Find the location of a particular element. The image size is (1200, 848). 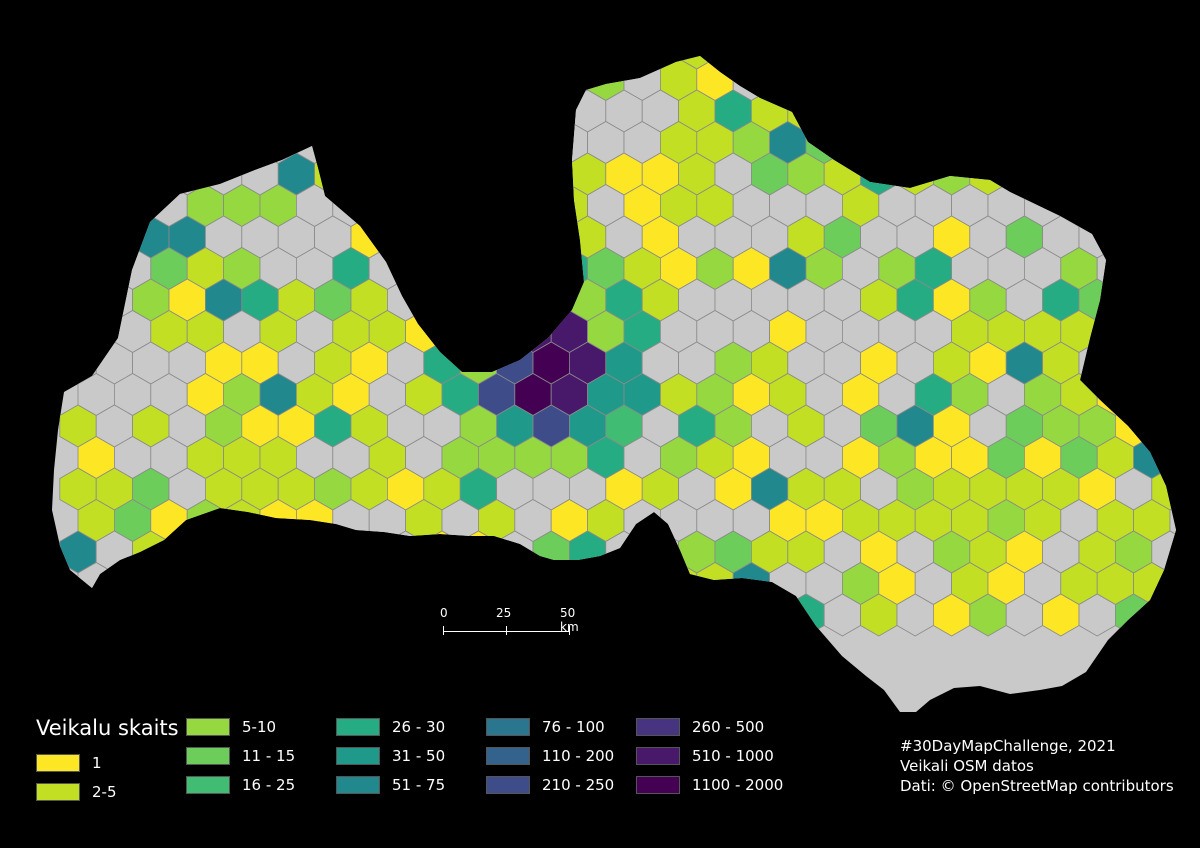

legend-item: 210 - 250 is located at coordinates (550, 785).